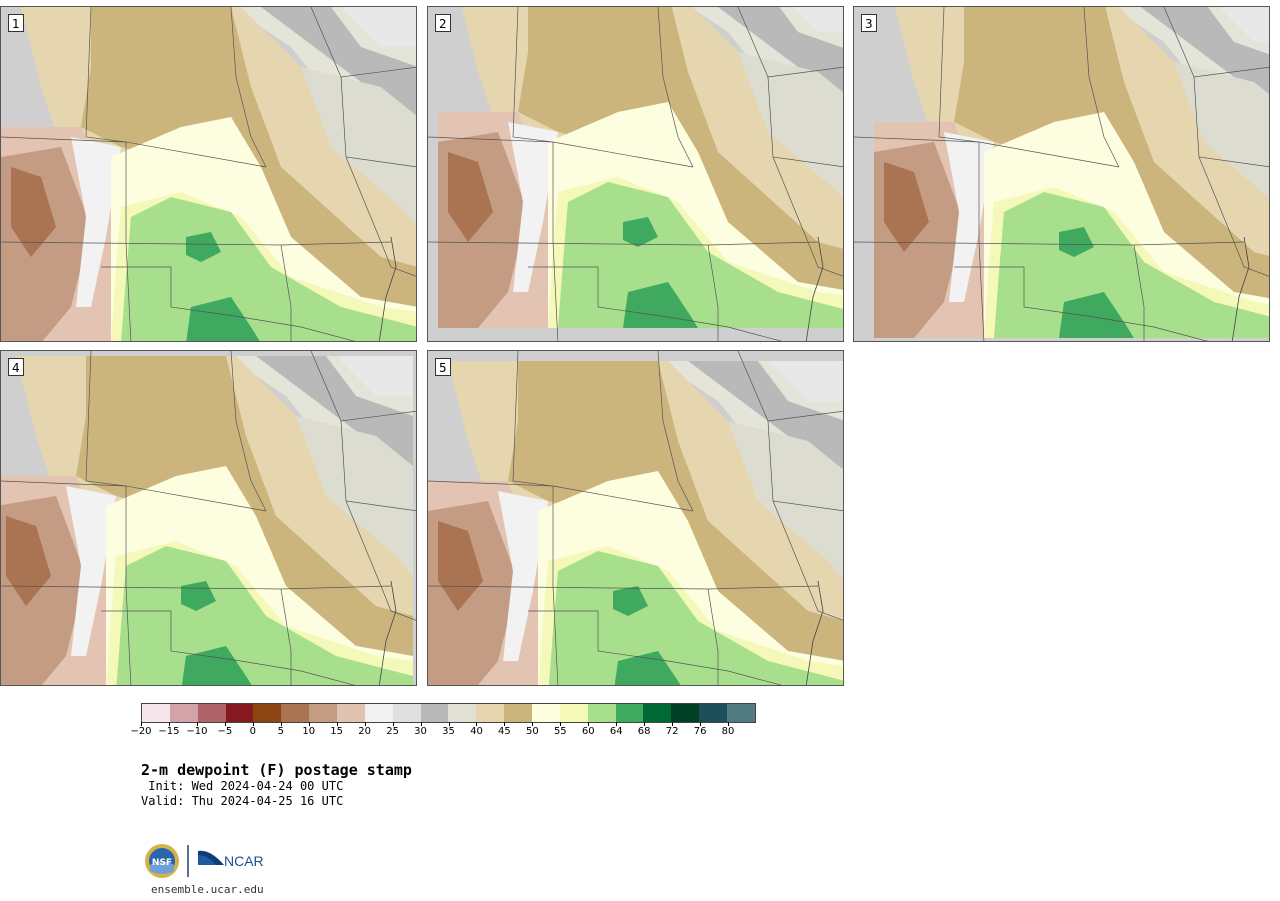 The image size is (1280, 901). What do you see at coordinates (635, 518) in the screenshot?
I see `forecast-panel-5: 5` at bounding box center [635, 518].